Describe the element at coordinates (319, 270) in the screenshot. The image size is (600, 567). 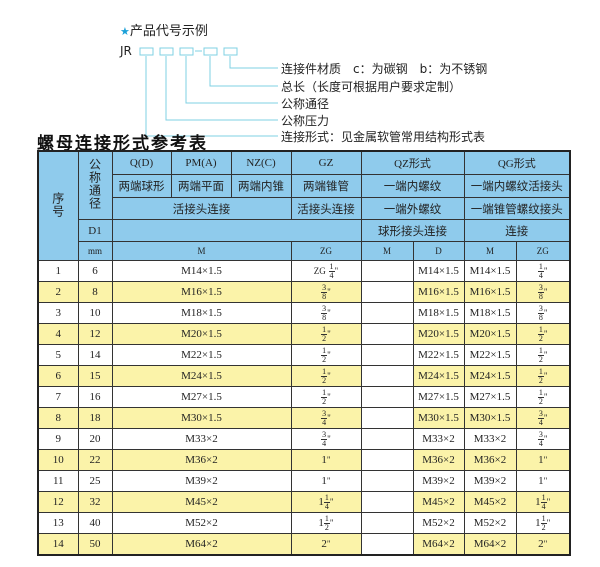
I see `zg-prefix: ZG` at that location.